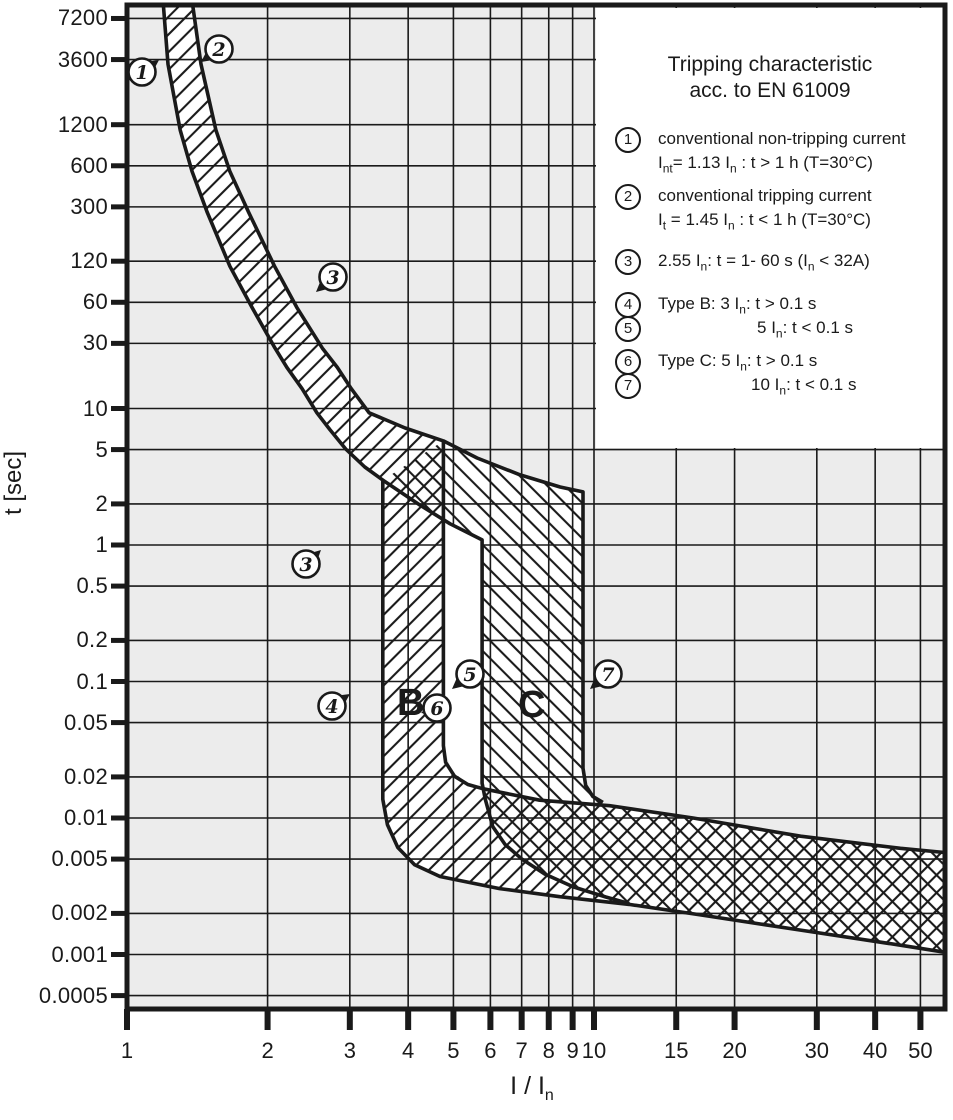 The height and width of the screenshot is (1120, 953). Describe the element at coordinates (628, 305) in the screenshot. I see `legend-item-number-4: 4` at that location.